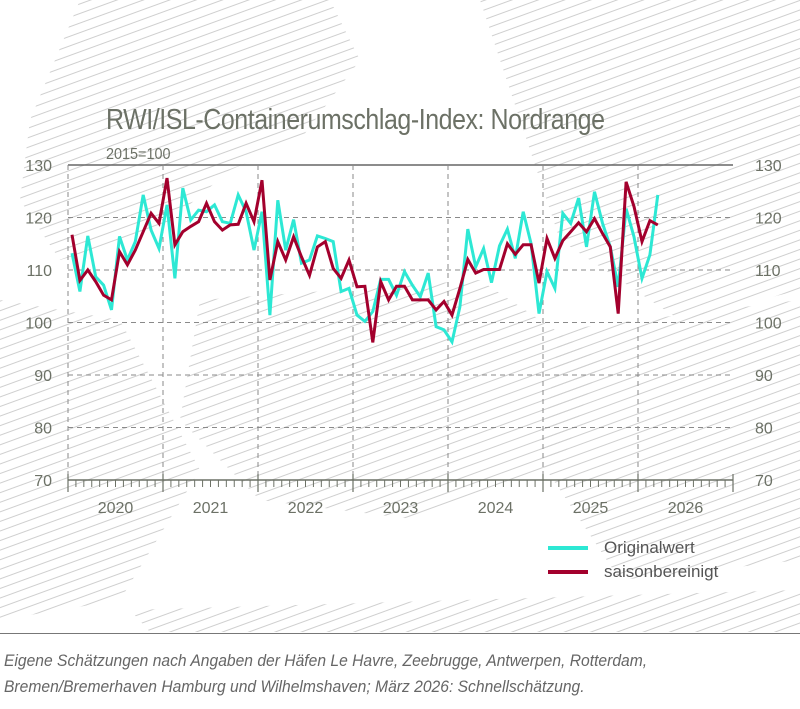 Image resolution: width=800 pixels, height=709 pixels. What do you see at coordinates (649, 547) in the screenshot?
I see `legend-label: Originalwert` at bounding box center [649, 547].